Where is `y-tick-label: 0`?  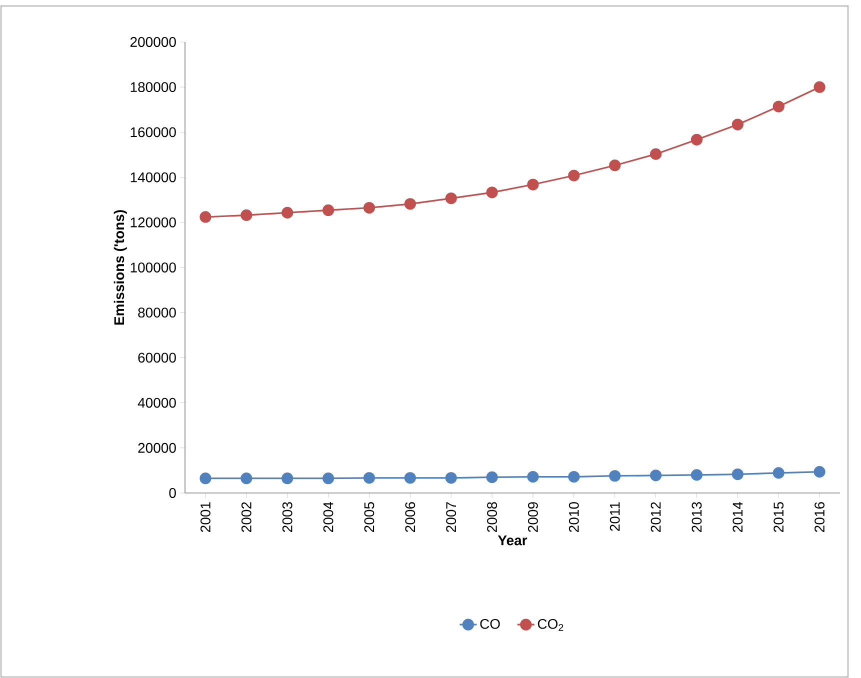 y-tick-label: 0 is located at coordinates (172, 493).